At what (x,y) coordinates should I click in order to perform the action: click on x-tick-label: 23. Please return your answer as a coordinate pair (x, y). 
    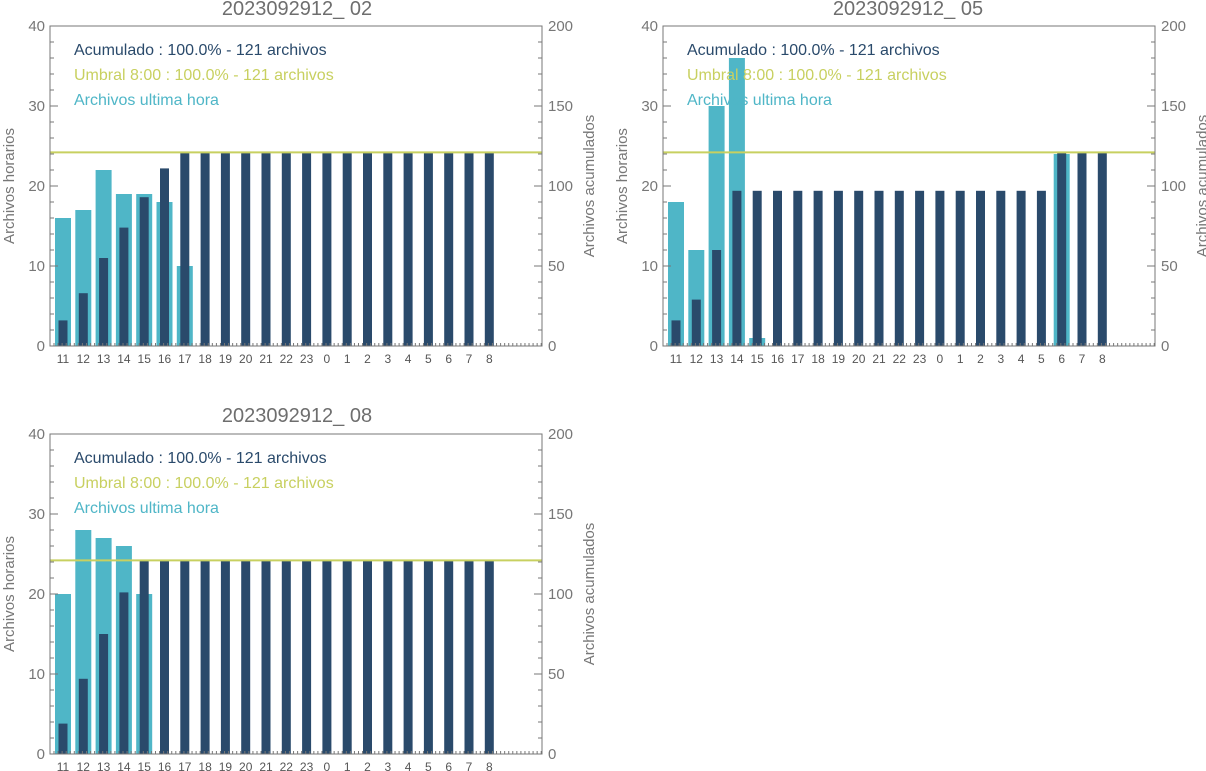
    Looking at the image, I should click on (307, 359).